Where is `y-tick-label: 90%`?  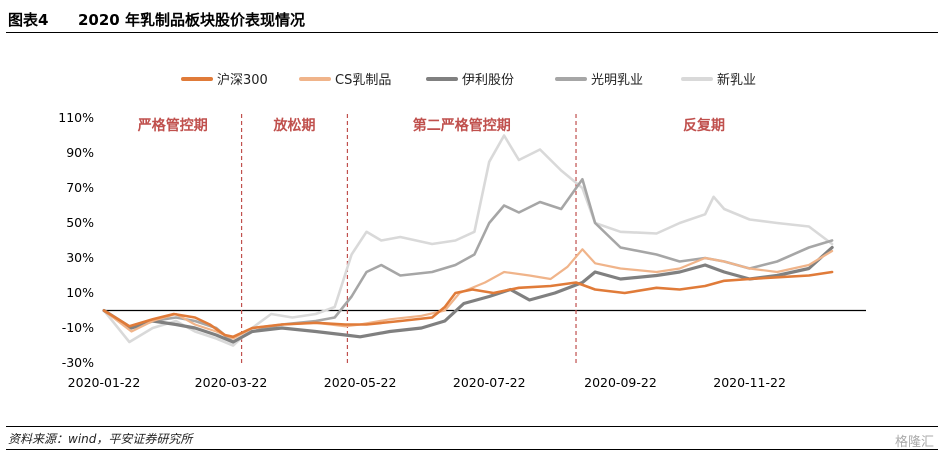 y-tick-label: 90% is located at coordinates (80, 152).